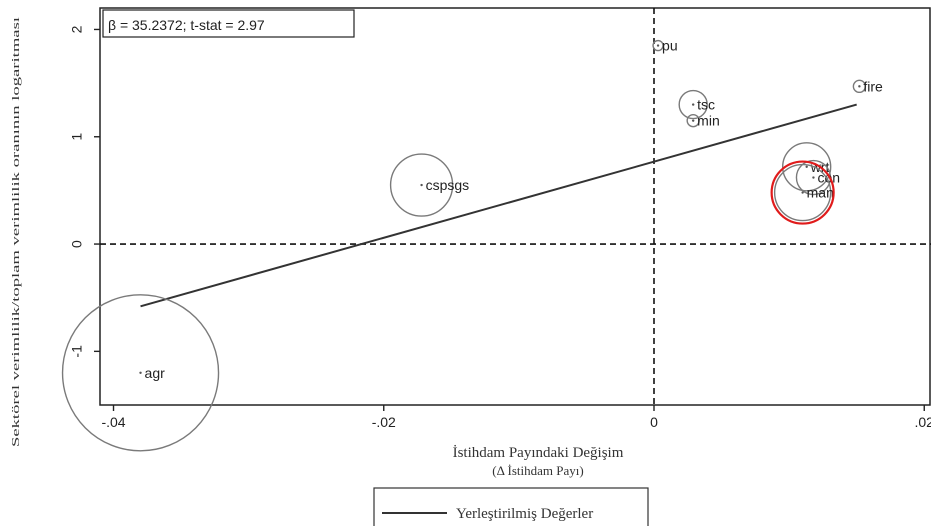 The height and width of the screenshot is (526, 931). What do you see at coordinates (708, 121) in the screenshot?
I see `point-label-min: min` at bounding box center [708, 121].